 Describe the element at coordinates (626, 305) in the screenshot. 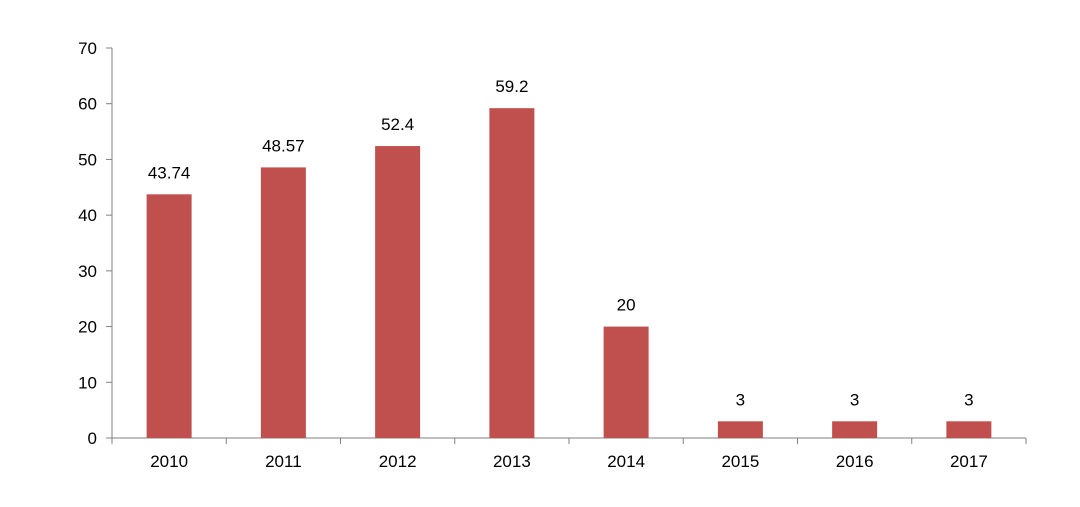

I see `data-label-2014: 20` at that location.